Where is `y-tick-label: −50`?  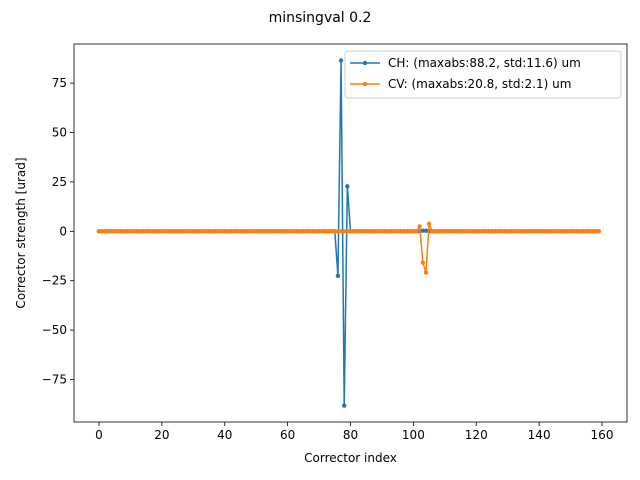
y-tick-label: −50 is located at coordinates (54, 330).